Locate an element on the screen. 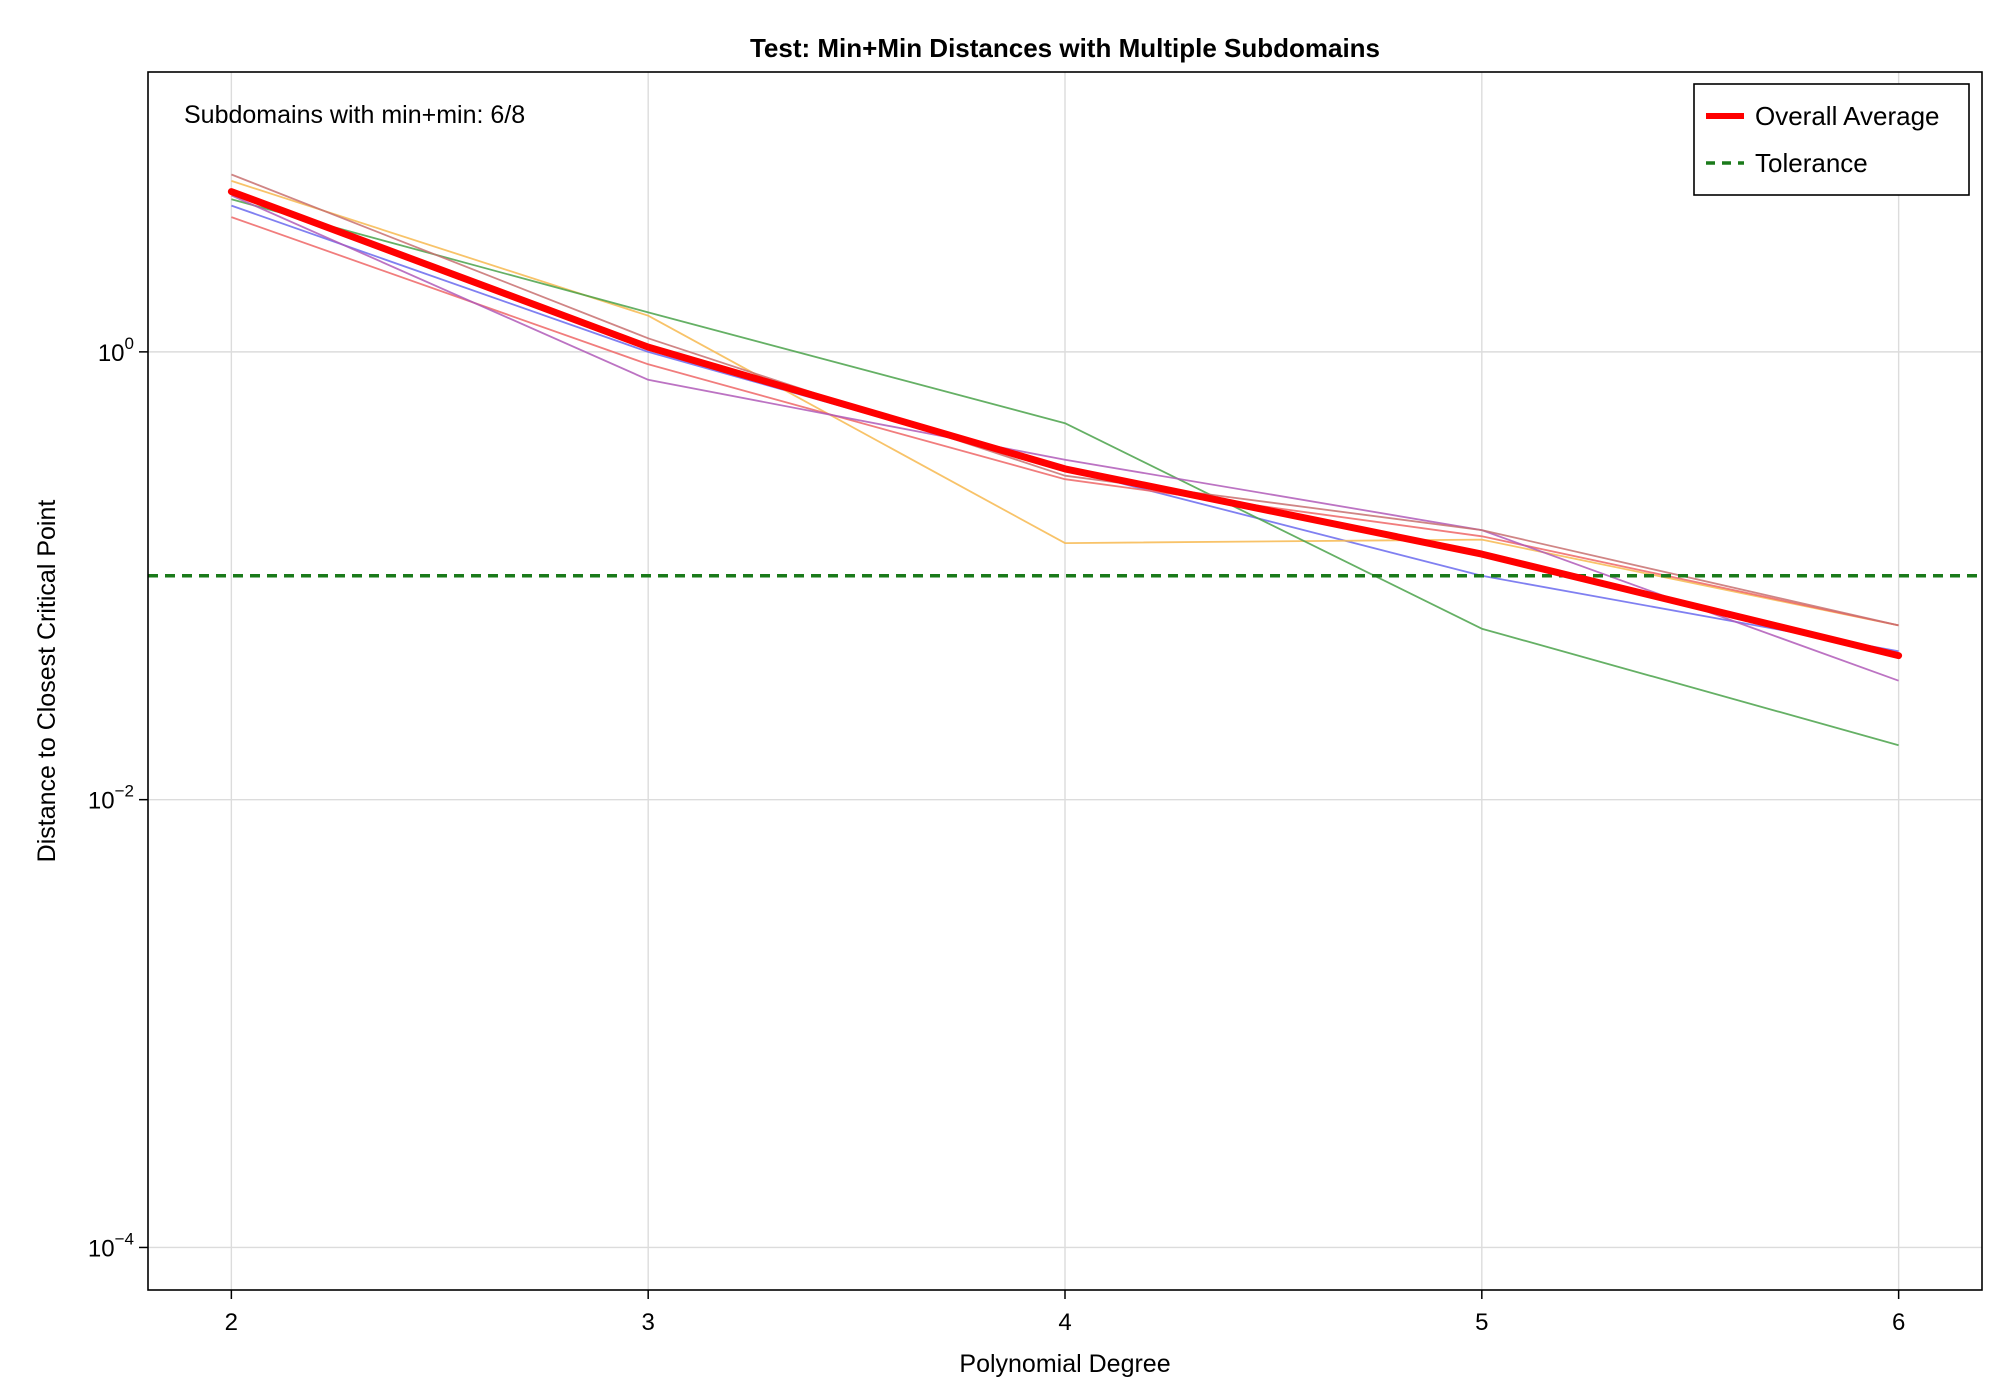 This screenshot has width=2000, height=1400. y-tick-exponent: −2 is located at coordinates (124, 791).